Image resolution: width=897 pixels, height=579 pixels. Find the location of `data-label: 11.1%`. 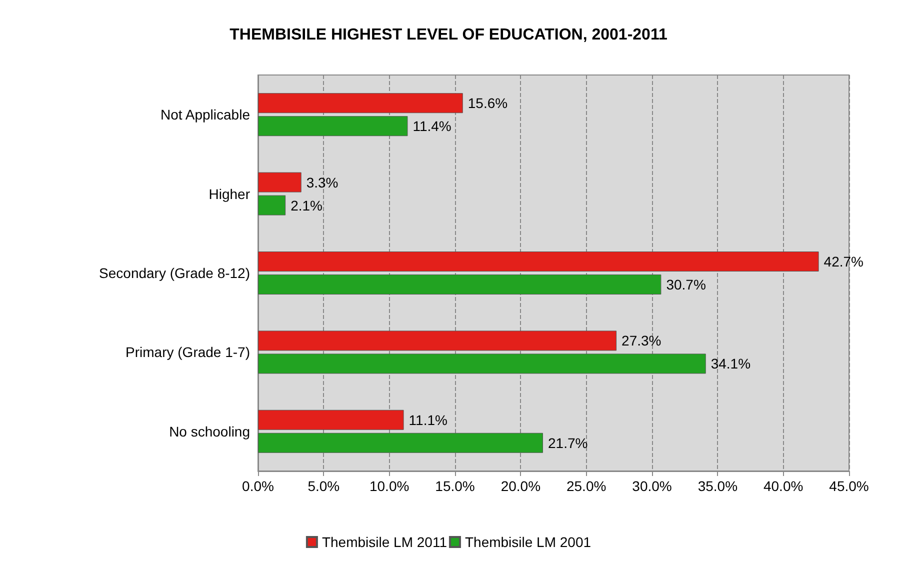

data-label: 11.1% is located at coordinates (428, 420).